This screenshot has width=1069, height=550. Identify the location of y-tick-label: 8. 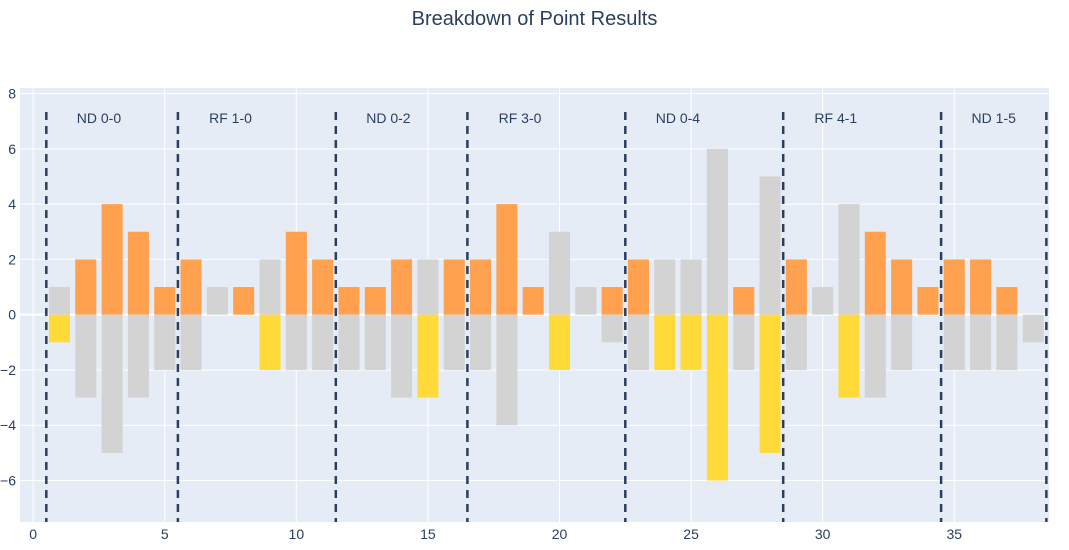
(12, 94).